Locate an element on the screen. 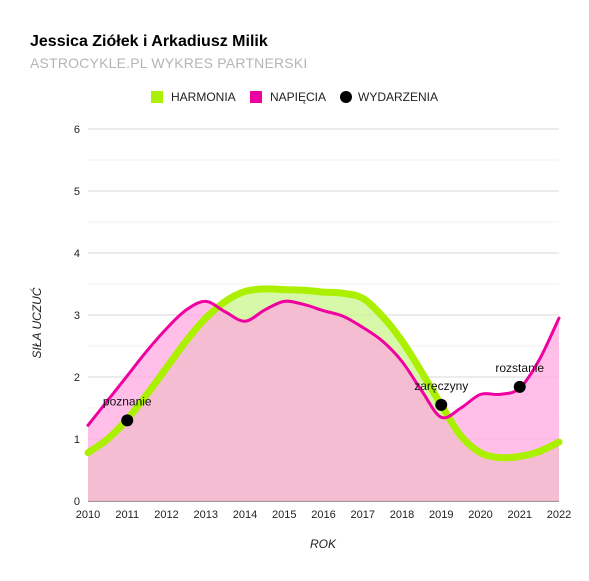 Image resolution: width=589 pixels, height=581 pixels. legend-item-wydarzenia: WYDARZENIA is located at coordinates (389, 97).